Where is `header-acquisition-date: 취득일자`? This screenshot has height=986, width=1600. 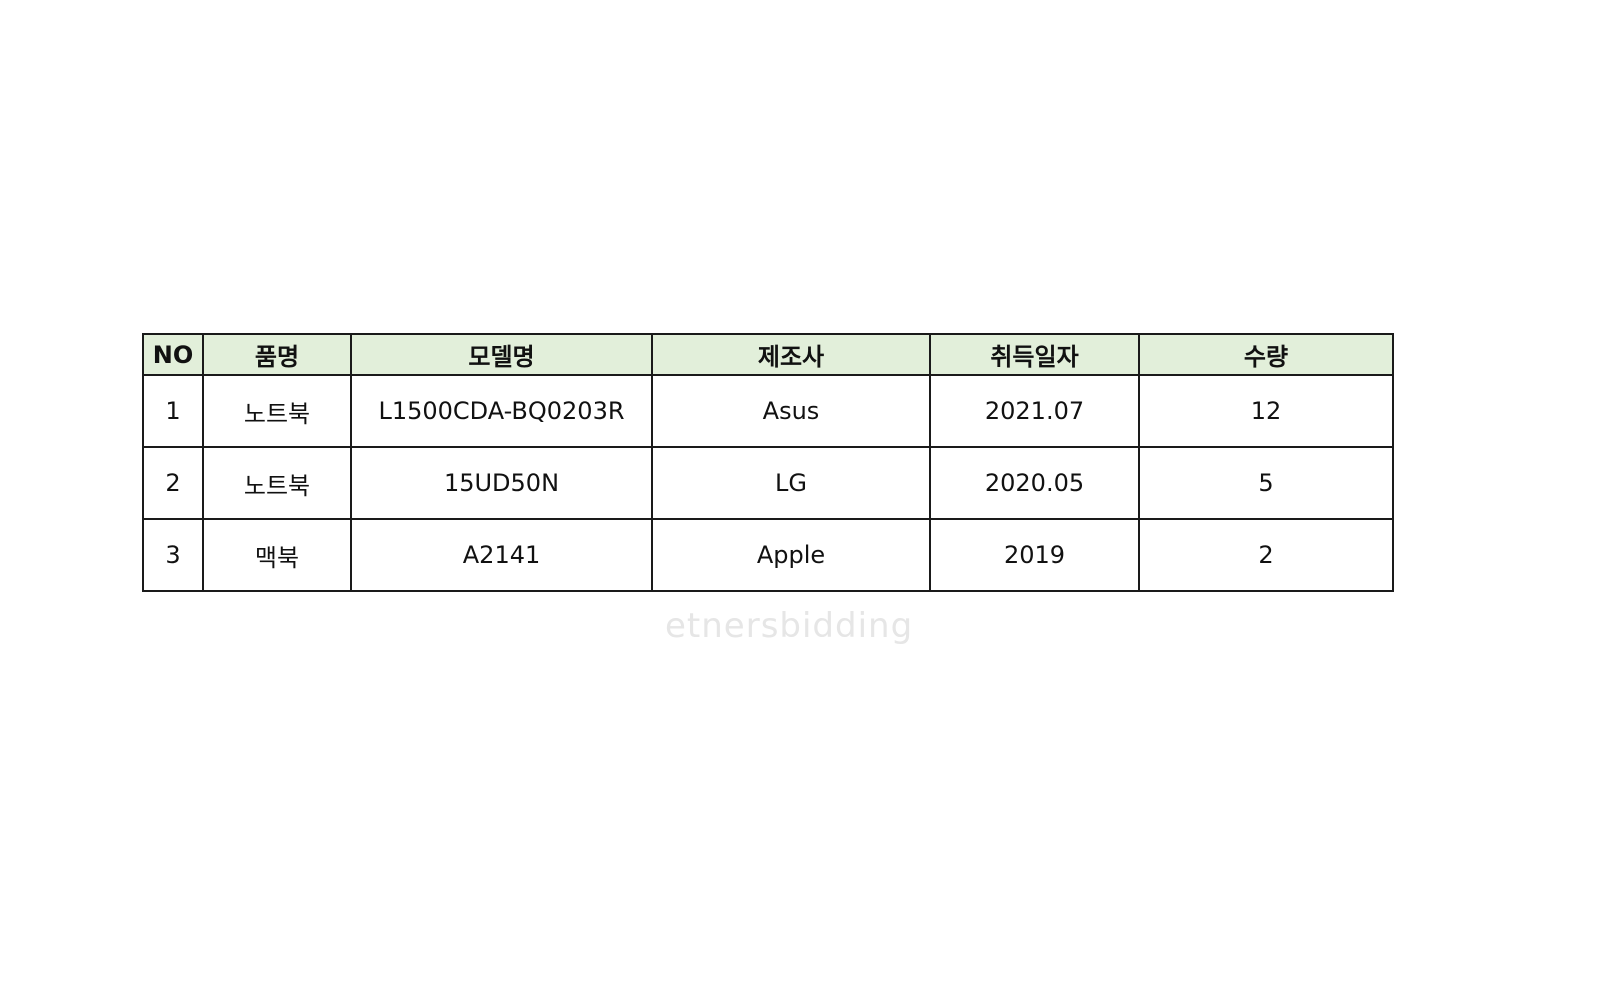
header-acquisition-date: 취득일자 is located at coordinates (1034, 354).